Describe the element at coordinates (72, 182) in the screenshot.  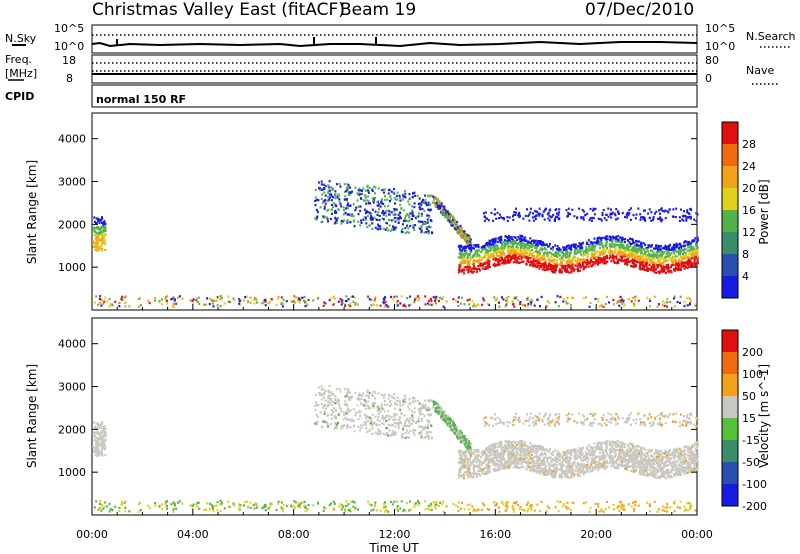
I see `y-tick-label: 3000` at that location.